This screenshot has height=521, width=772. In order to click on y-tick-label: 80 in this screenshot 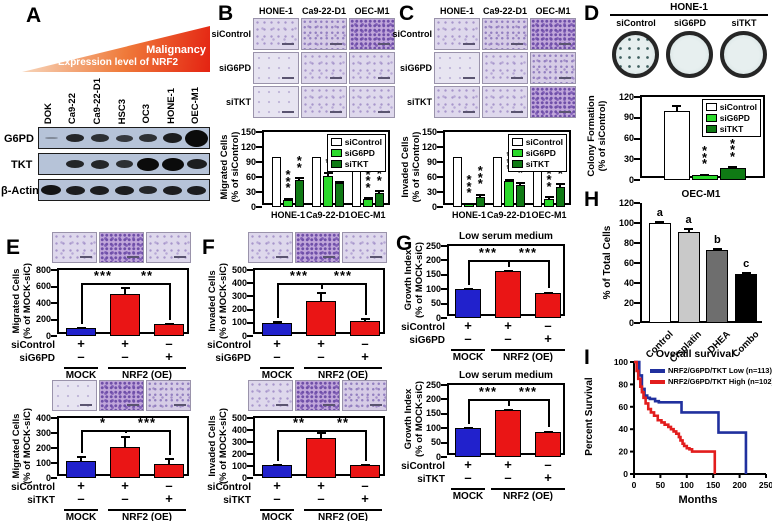, I will do `click(628, 242)`.